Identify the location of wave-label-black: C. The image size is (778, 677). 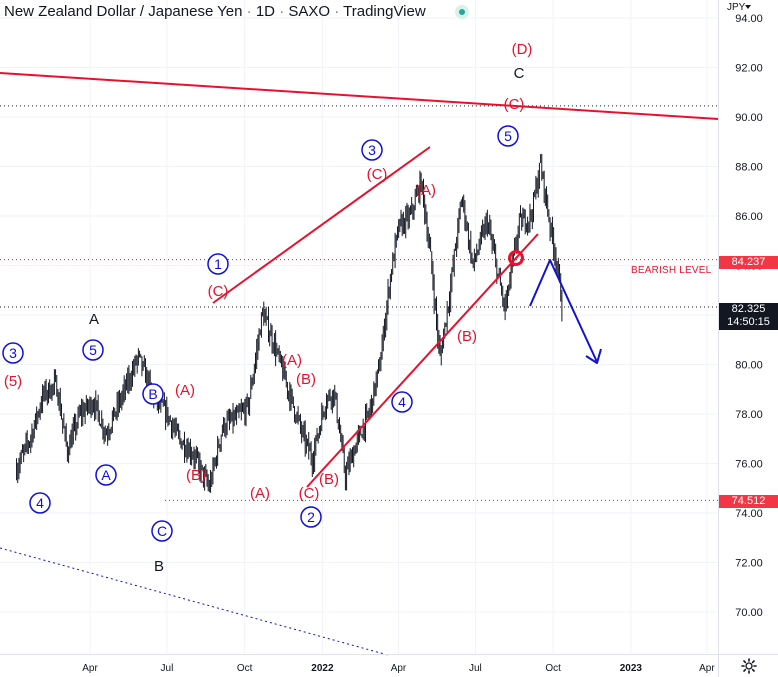
(519, 73).